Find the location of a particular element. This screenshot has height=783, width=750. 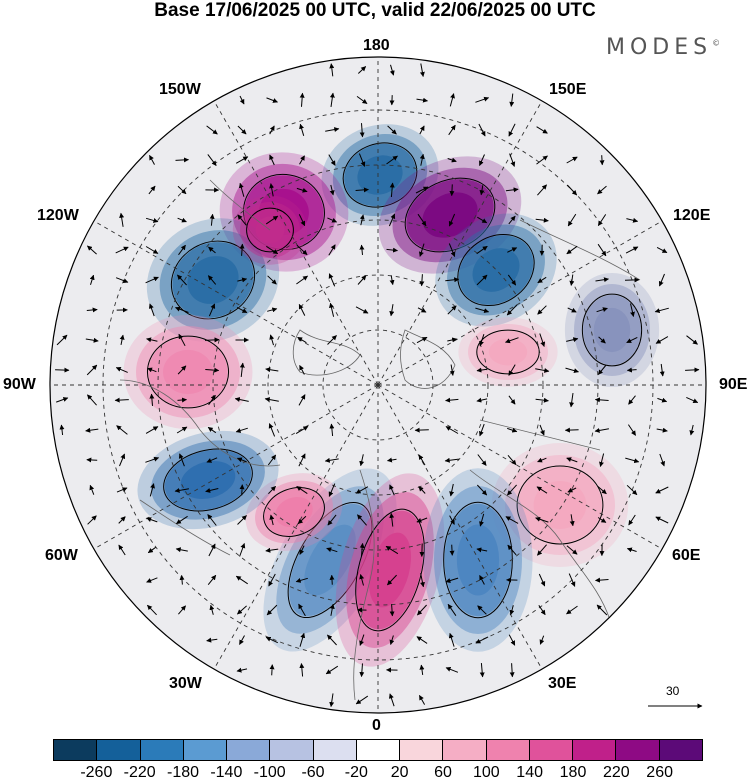

colorbar-tick-label: 220 is located at coordinates (616, 772).